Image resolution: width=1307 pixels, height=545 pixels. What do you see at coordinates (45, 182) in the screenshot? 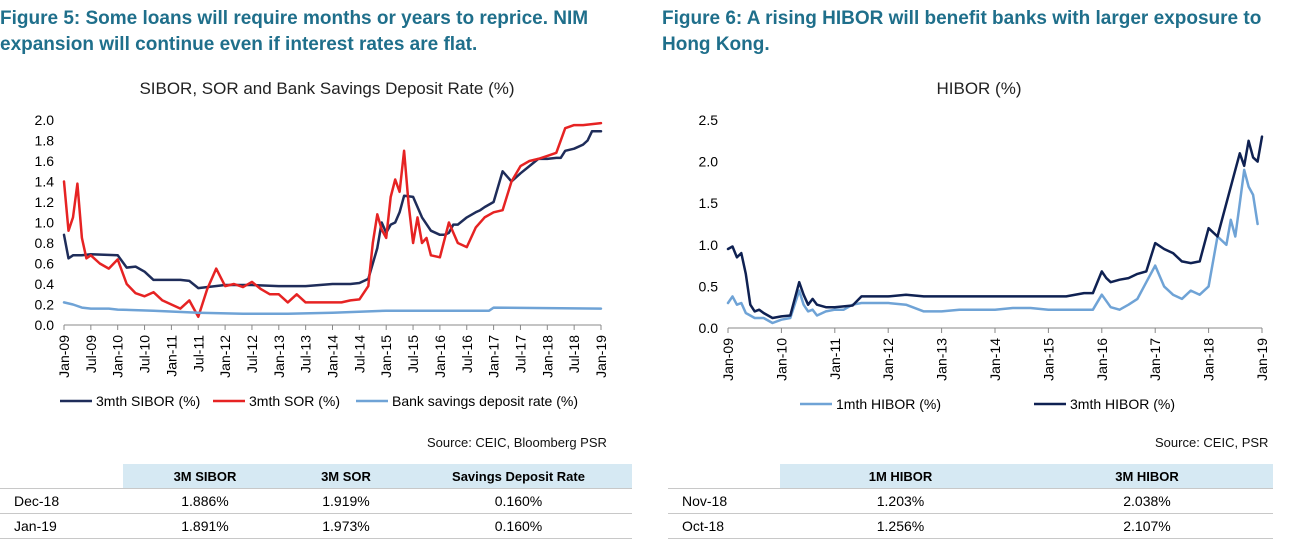
I see `y-tick-label: 1.4` at bounding box center [45, 182].